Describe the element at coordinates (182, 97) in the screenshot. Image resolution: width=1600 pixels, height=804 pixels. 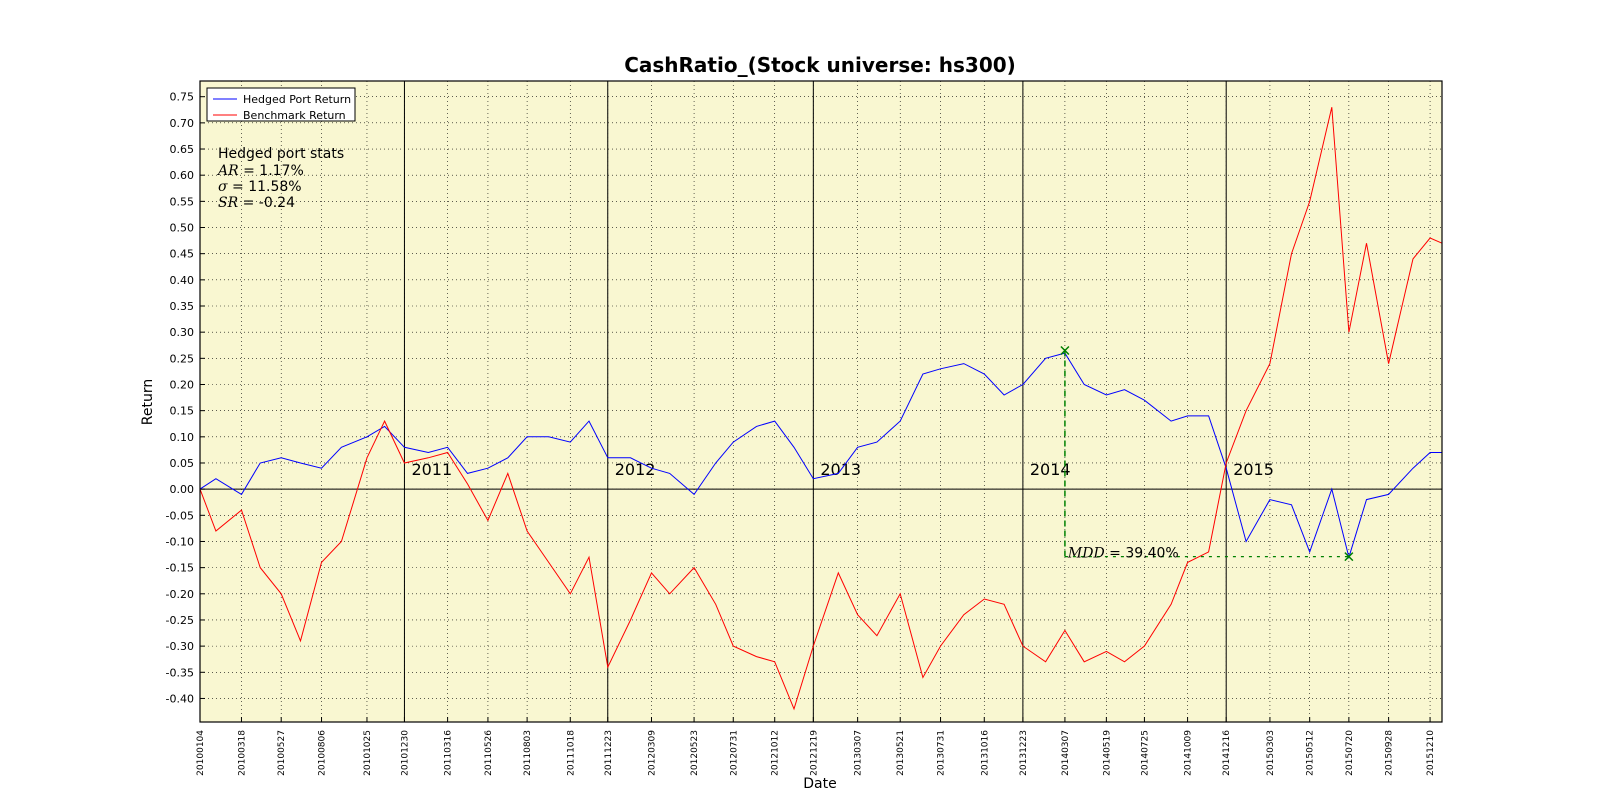
I see `y-tick-label: 0.75` at that location.